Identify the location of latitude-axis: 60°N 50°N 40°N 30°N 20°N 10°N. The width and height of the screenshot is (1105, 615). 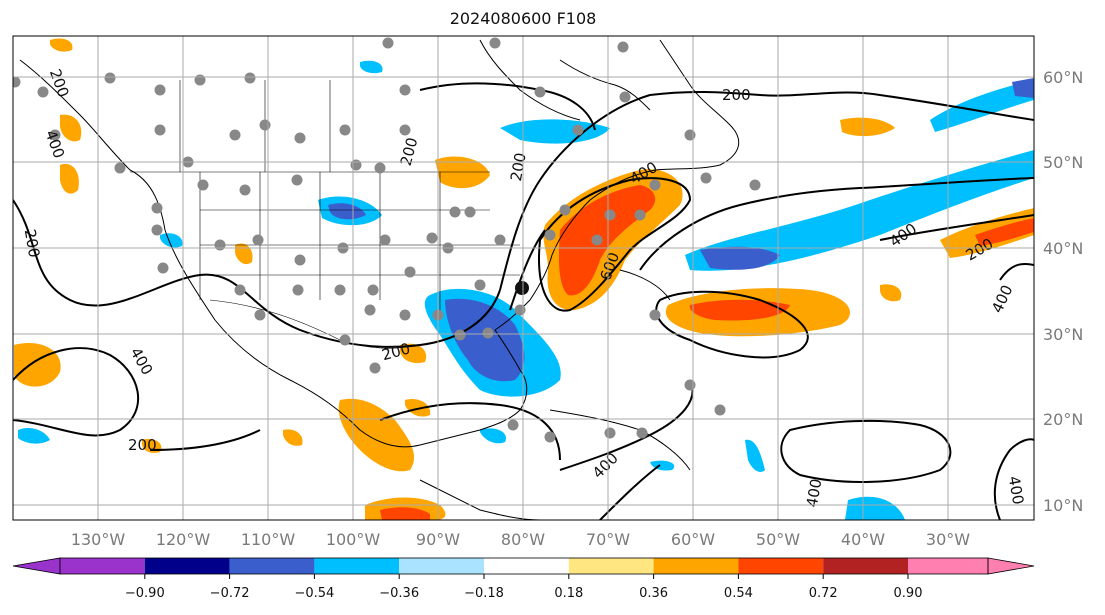
(1063, 291).